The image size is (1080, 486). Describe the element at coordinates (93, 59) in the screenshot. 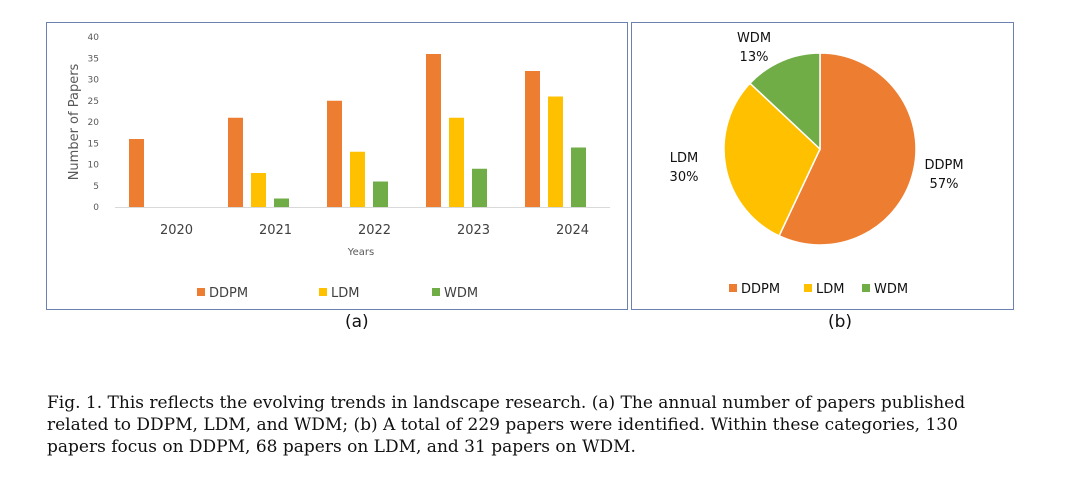

I see `y-tick-label: 35` at that location.